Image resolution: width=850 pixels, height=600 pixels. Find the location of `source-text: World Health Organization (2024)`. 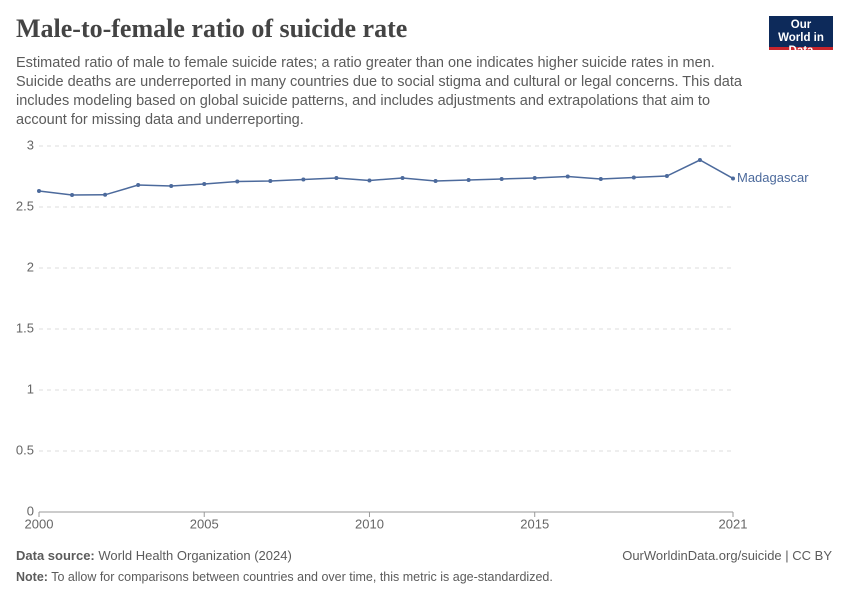

source-text: World Health Organization (2024) is located at coordinates (195, 555).